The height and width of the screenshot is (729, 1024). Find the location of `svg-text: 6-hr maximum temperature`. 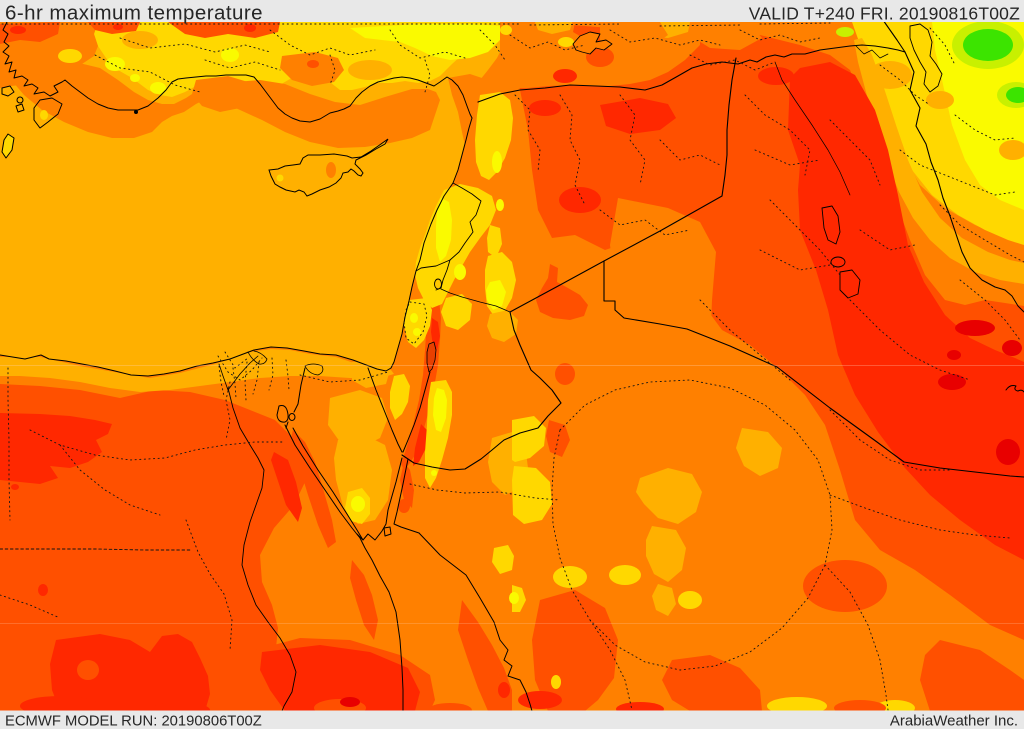

svg-text: 6-hr maximum temperature is located at coordinates (134, 13).